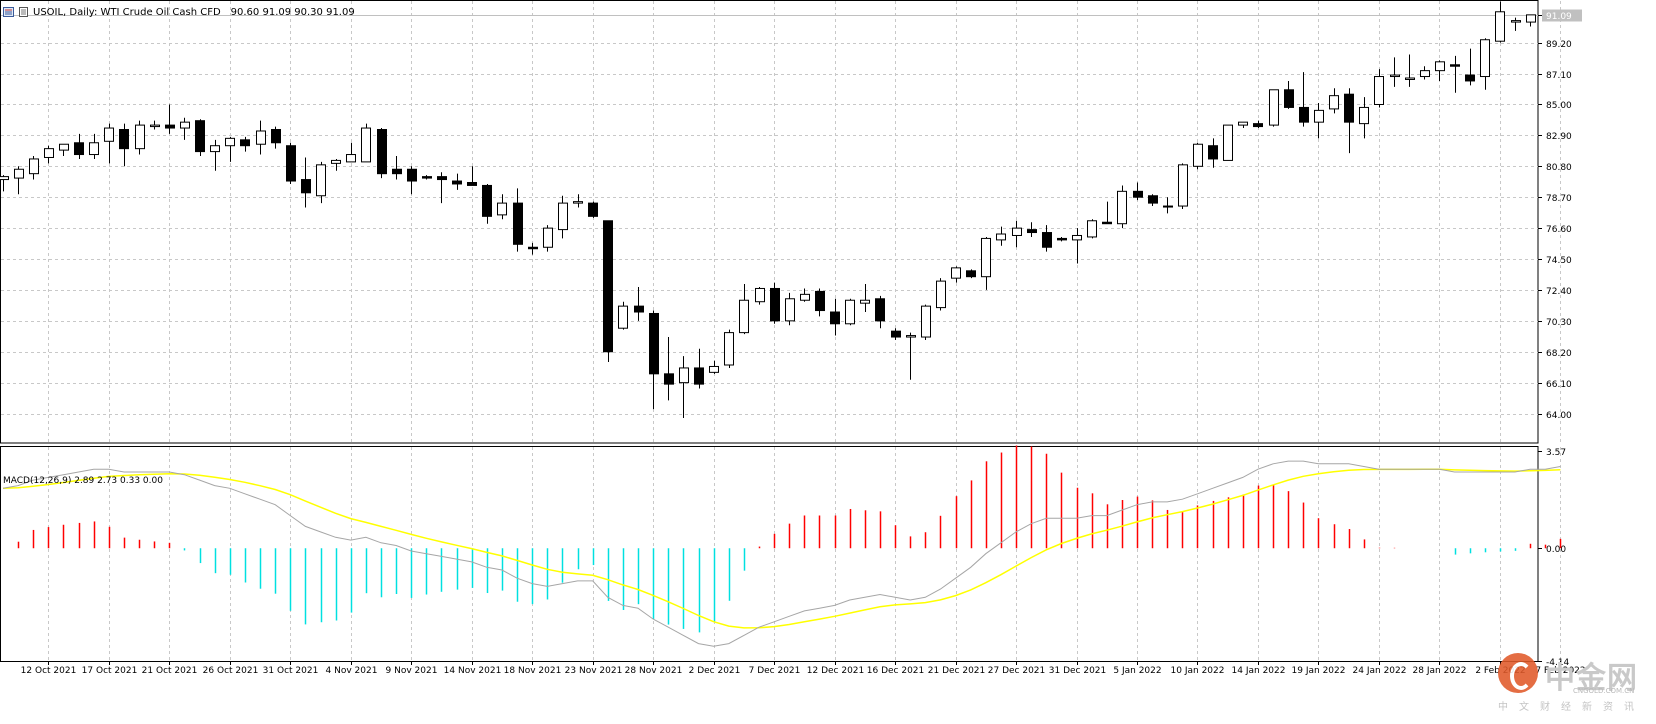 The width and height of the screenshot is (1656, 724). What do you see at coordinates (1319, 671) in the screenshot?
I see `x-tick-label: 19 Jan 2022` at bounding box center [1319, 671].